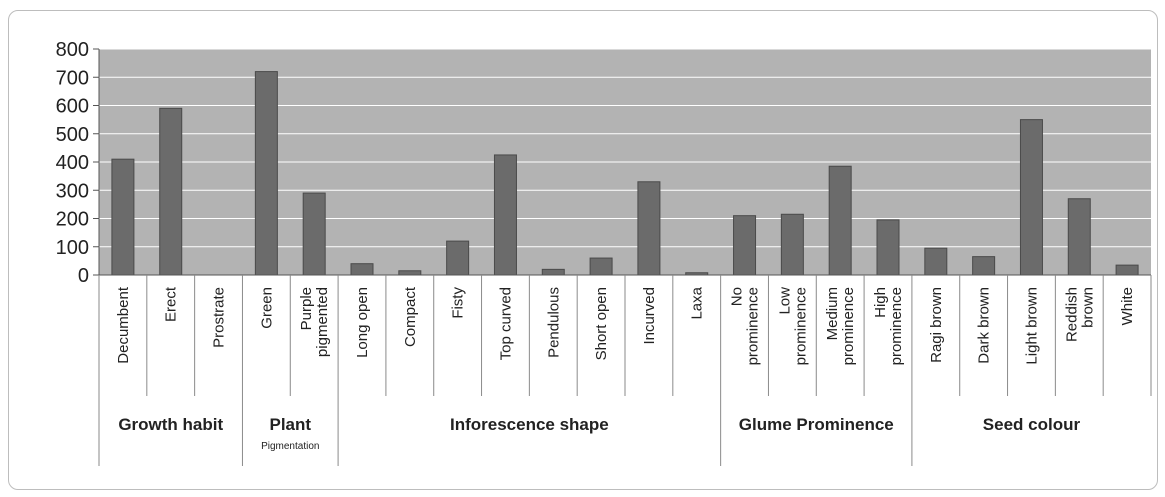 The image size is (1165, 497). I want to click on y-tick-label: 200, so click(72, 220).